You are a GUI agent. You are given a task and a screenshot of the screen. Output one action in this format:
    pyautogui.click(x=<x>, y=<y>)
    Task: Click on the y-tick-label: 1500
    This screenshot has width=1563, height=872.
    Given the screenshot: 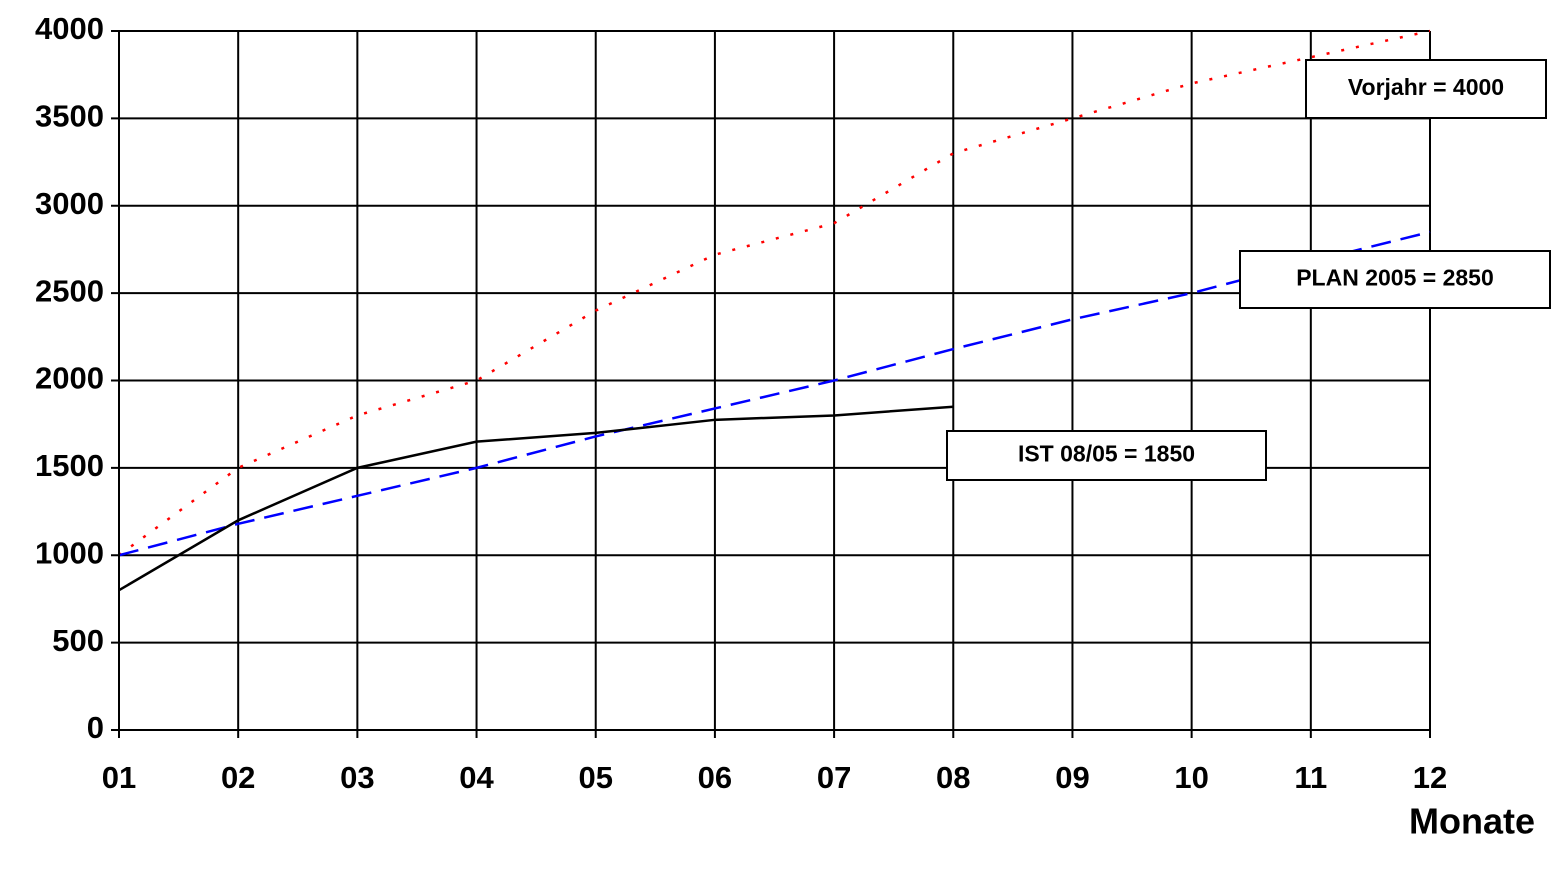 What is the action you would take?
    pyautogui.click(x=69, y=465)
    